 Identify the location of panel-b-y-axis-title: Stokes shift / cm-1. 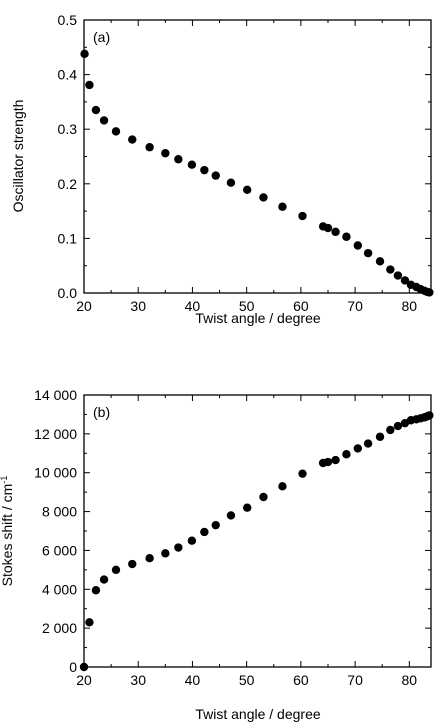
(7, 531).